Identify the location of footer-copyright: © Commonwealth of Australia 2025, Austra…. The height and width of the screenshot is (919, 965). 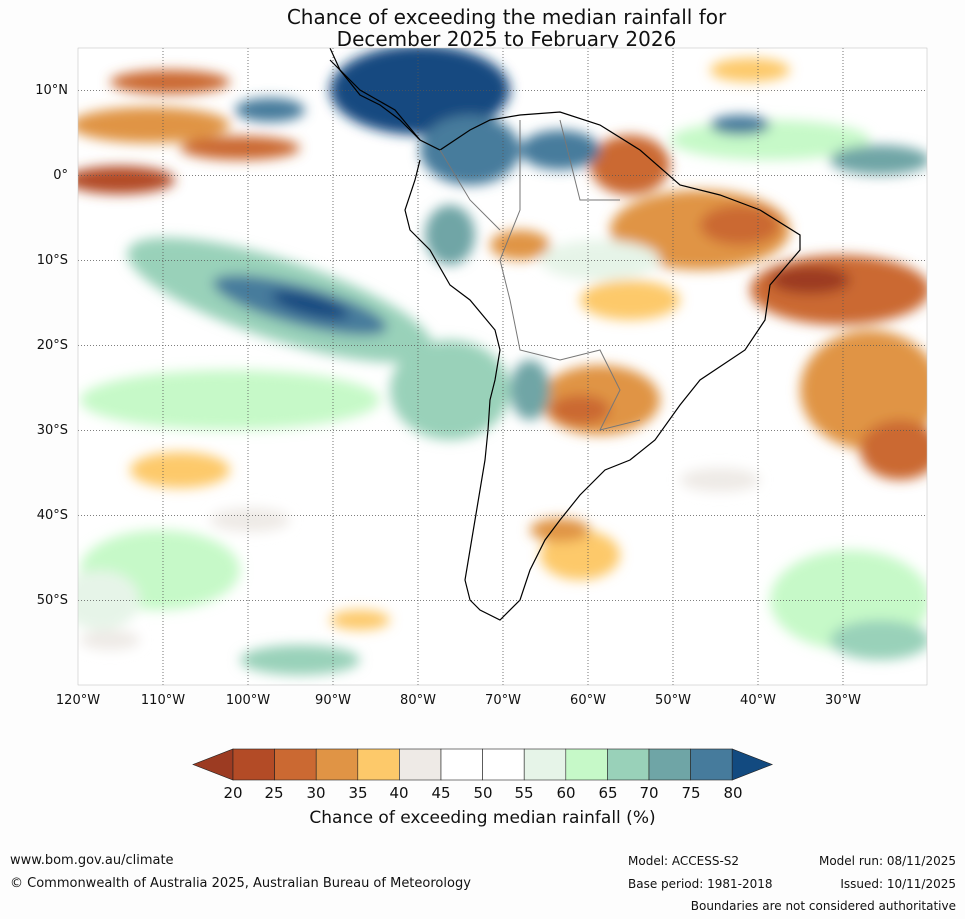
(240, 883).